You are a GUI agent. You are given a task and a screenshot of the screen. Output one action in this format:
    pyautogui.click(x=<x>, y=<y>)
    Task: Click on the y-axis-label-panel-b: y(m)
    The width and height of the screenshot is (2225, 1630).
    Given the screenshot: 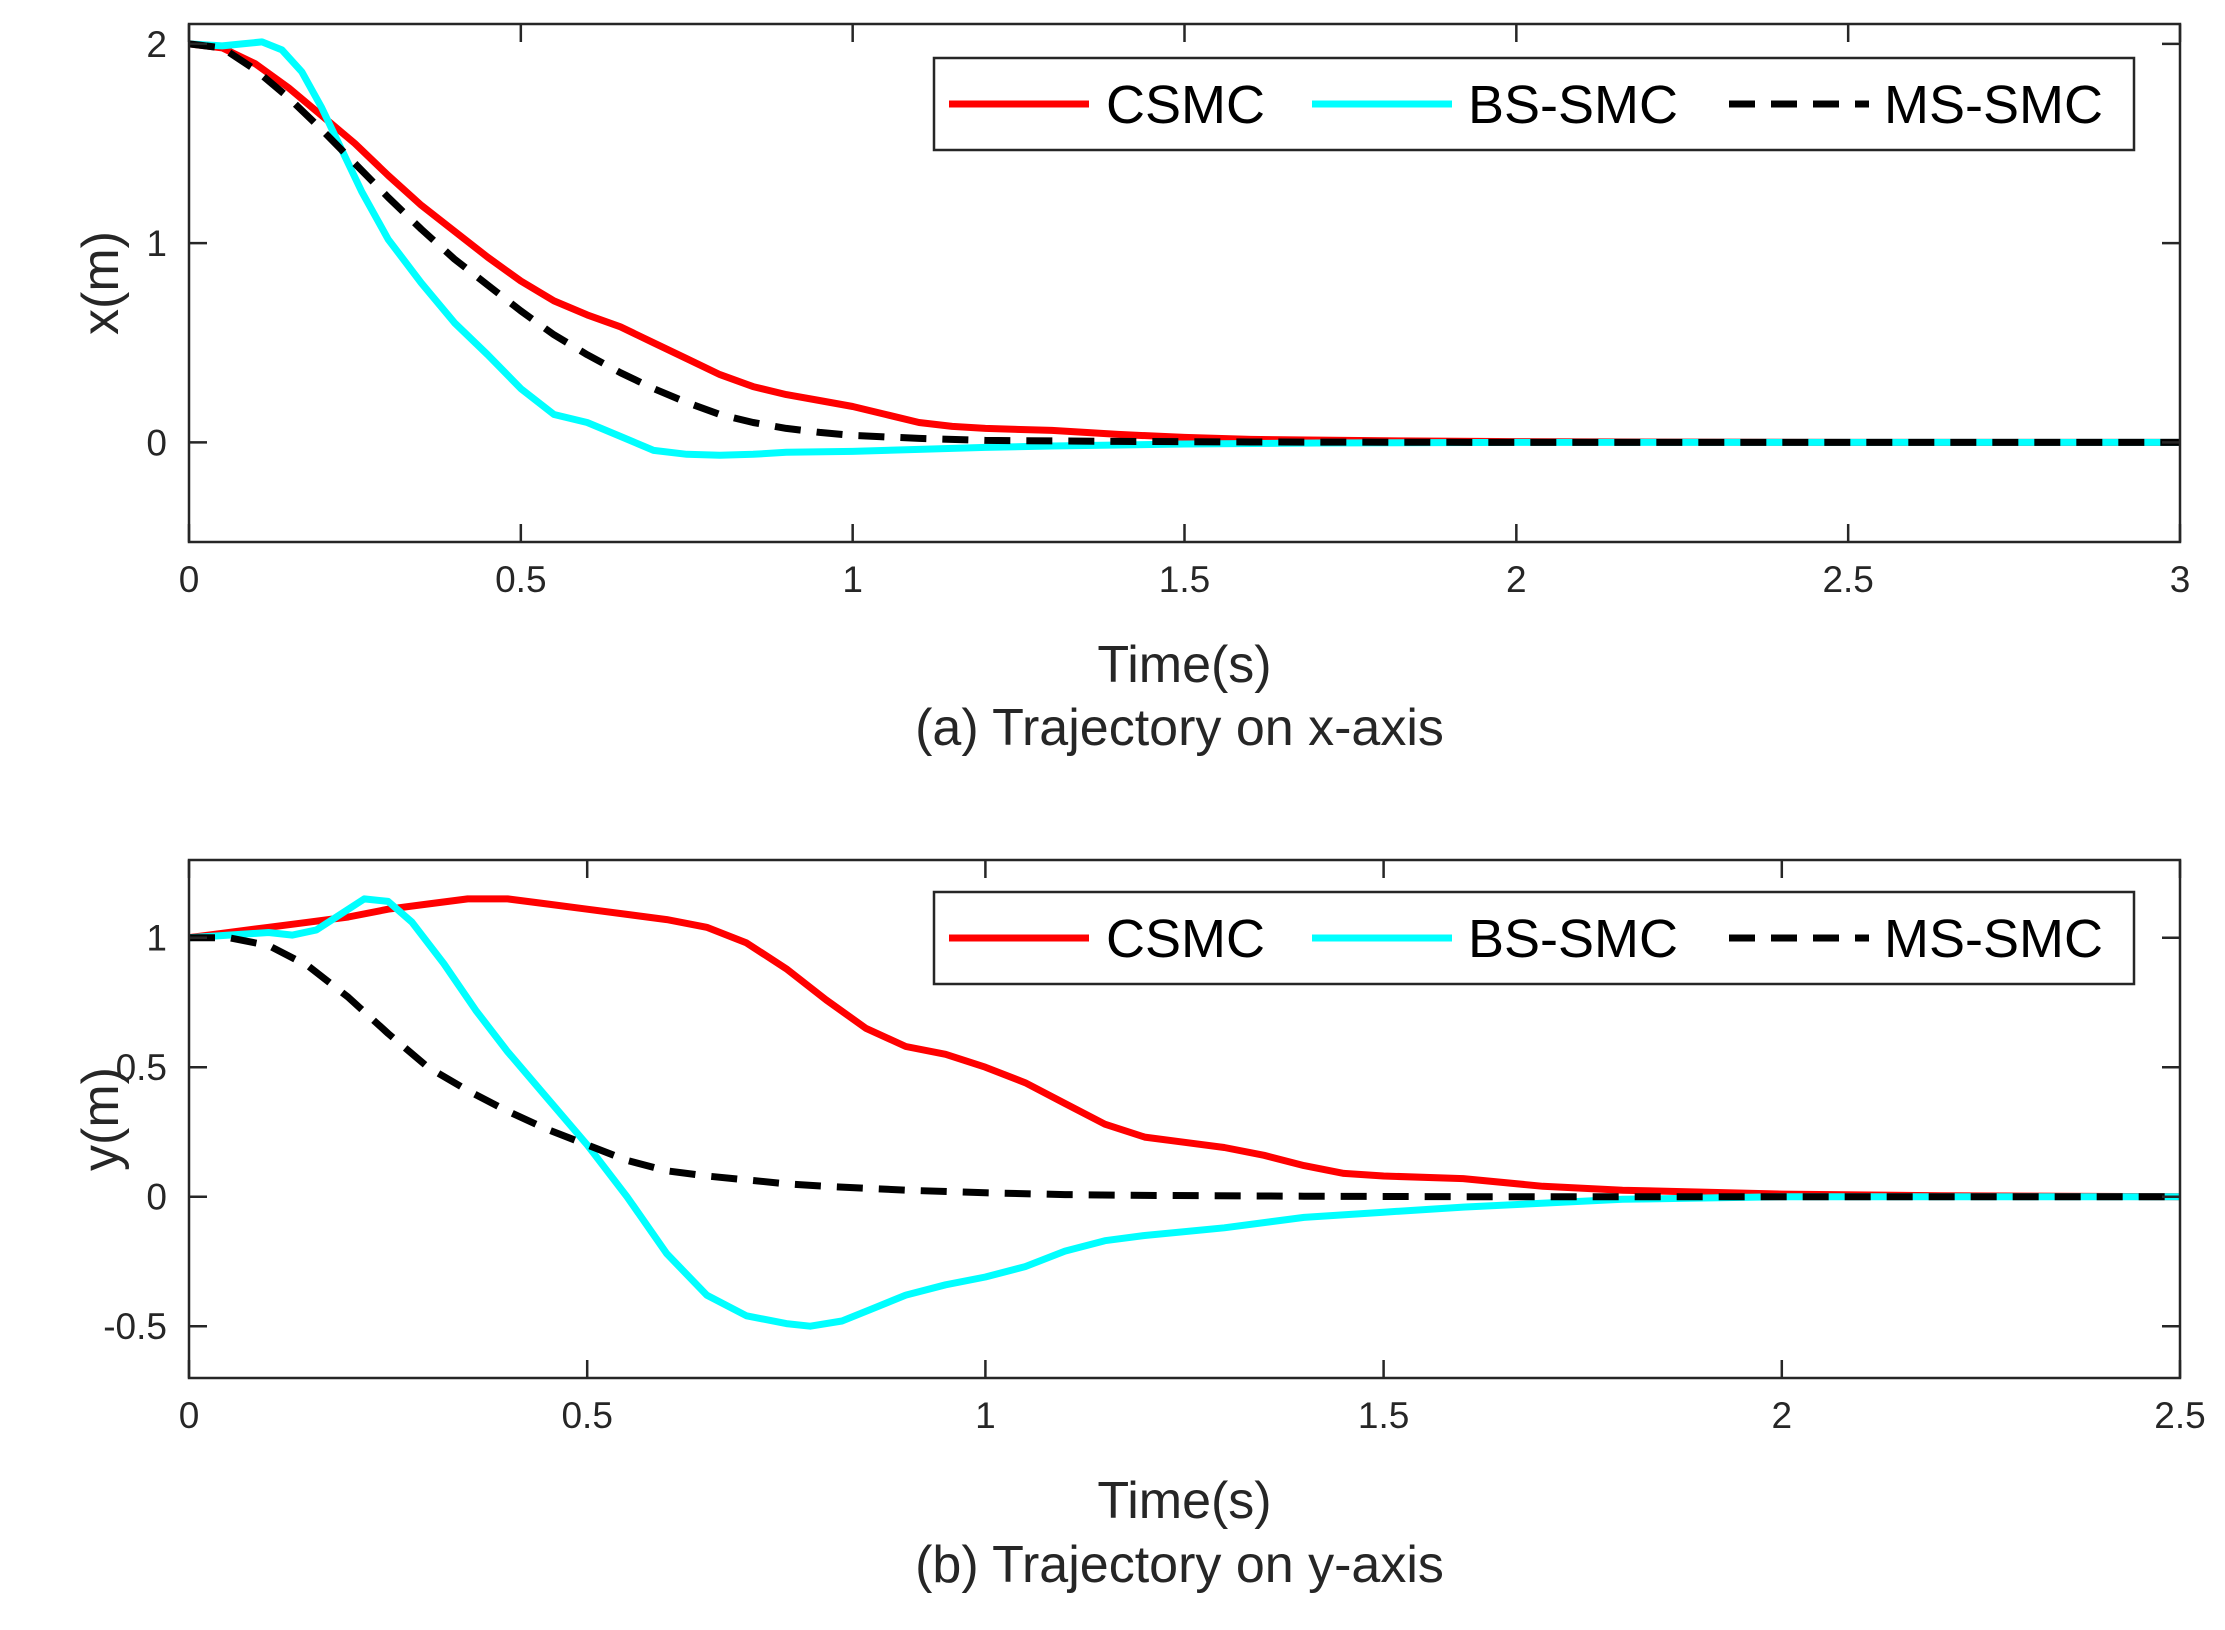 What is the action you would take?
    pyautogui.click(x=101, y=1119)
    